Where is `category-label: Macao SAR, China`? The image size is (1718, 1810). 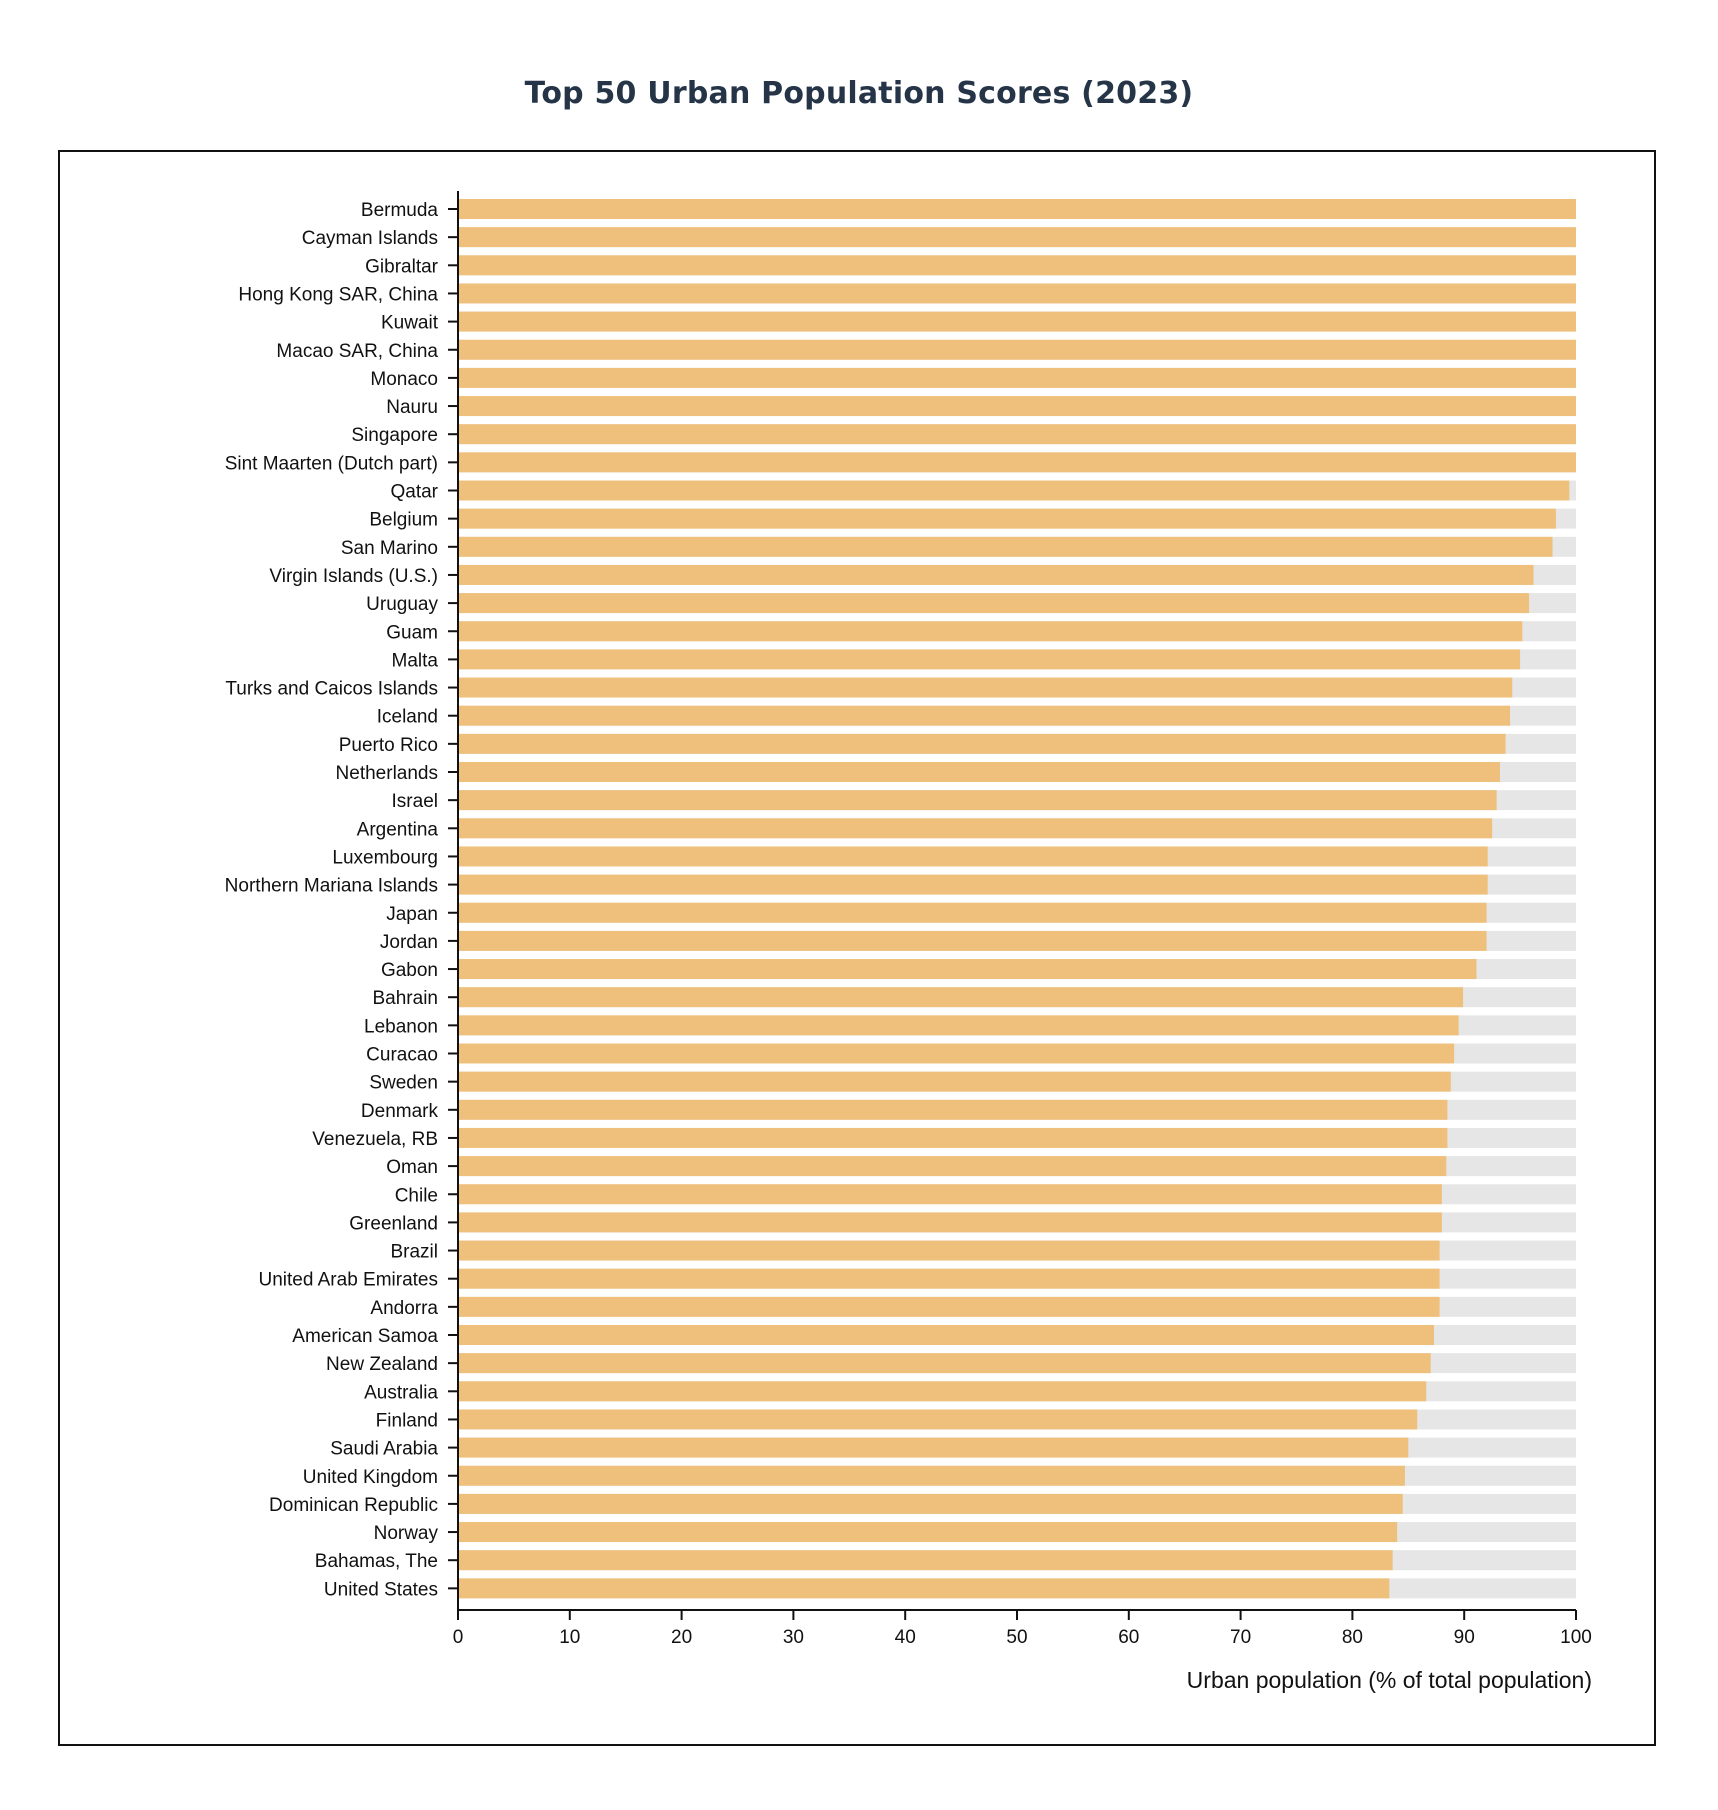
category-label: Macao SAR, China is located at coordinates (357, 351).